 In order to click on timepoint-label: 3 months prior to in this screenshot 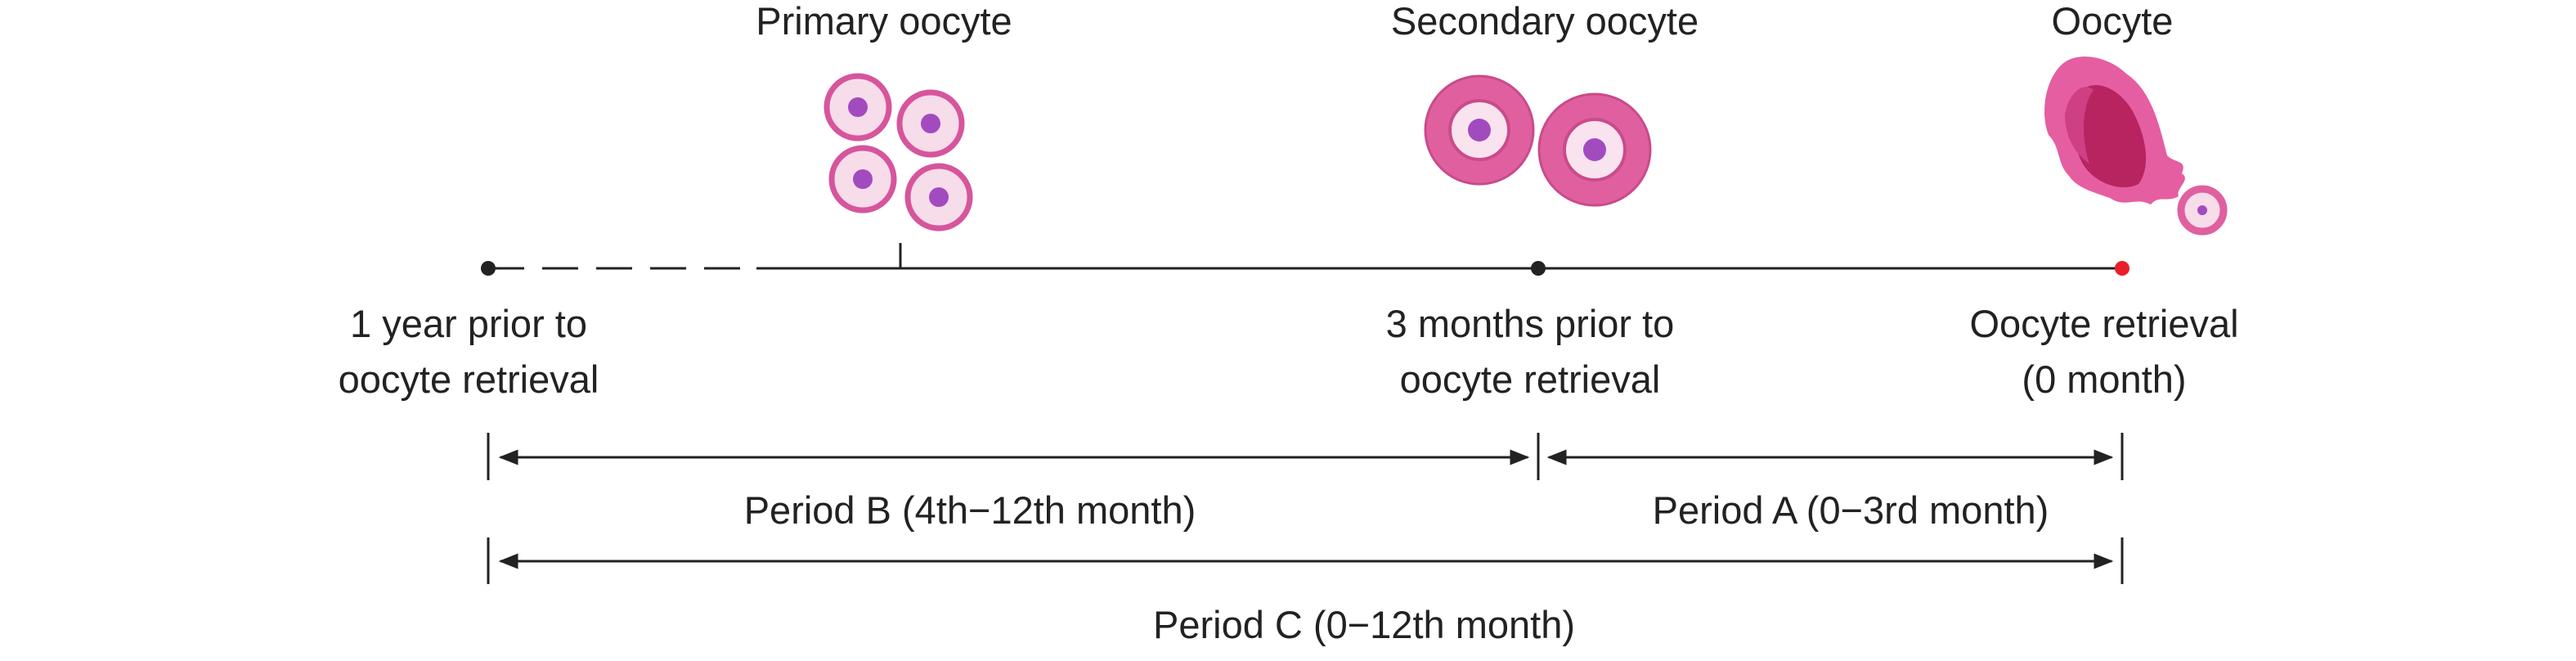, I will do `click(1530, 323)`.